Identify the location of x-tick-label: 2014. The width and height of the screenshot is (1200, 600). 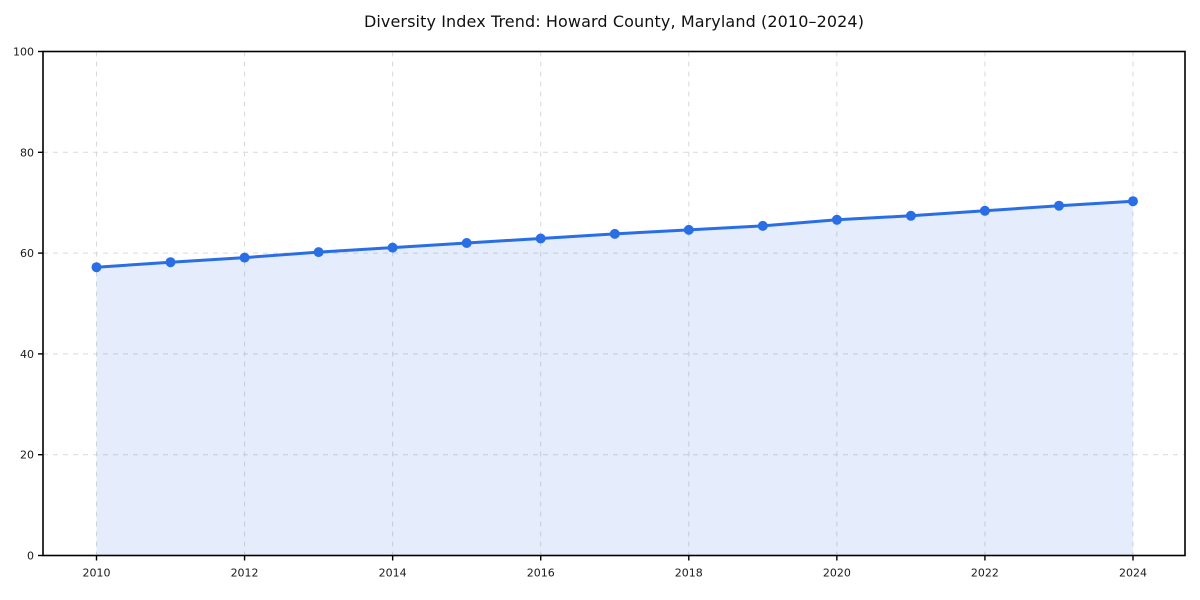
(393, 573).